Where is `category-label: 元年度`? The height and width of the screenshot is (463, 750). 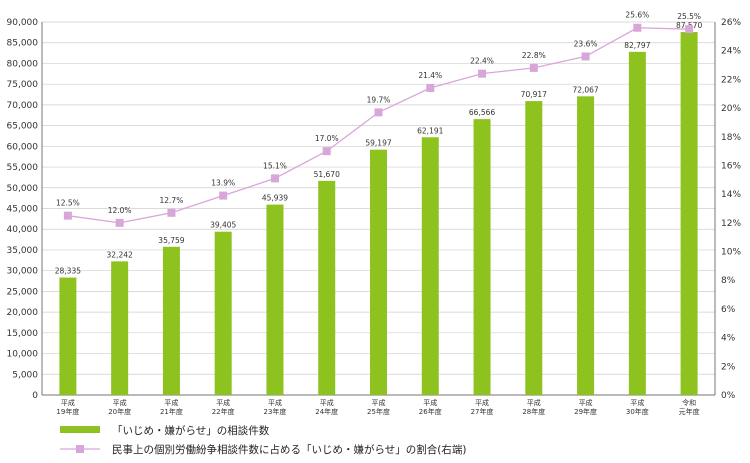
category-label: 元年度 is located at coordinates (689, 411).